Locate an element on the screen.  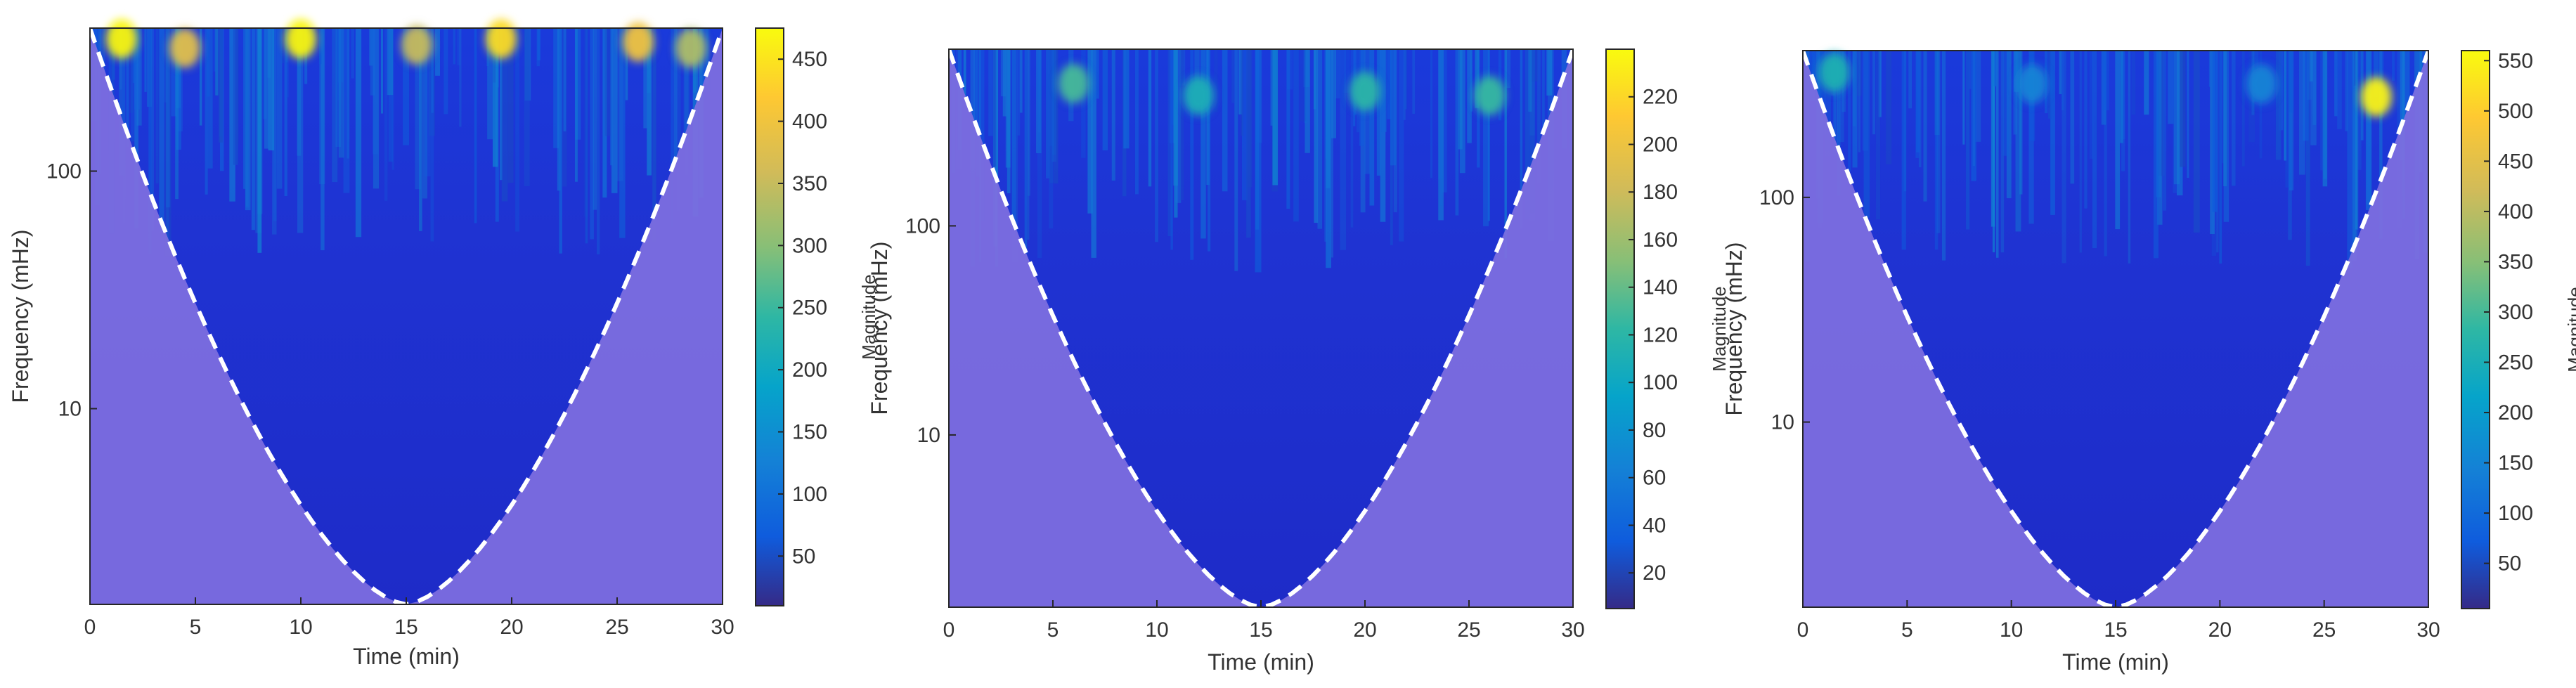
x-tick-label: 15 is located at coordinates (2115, 630).